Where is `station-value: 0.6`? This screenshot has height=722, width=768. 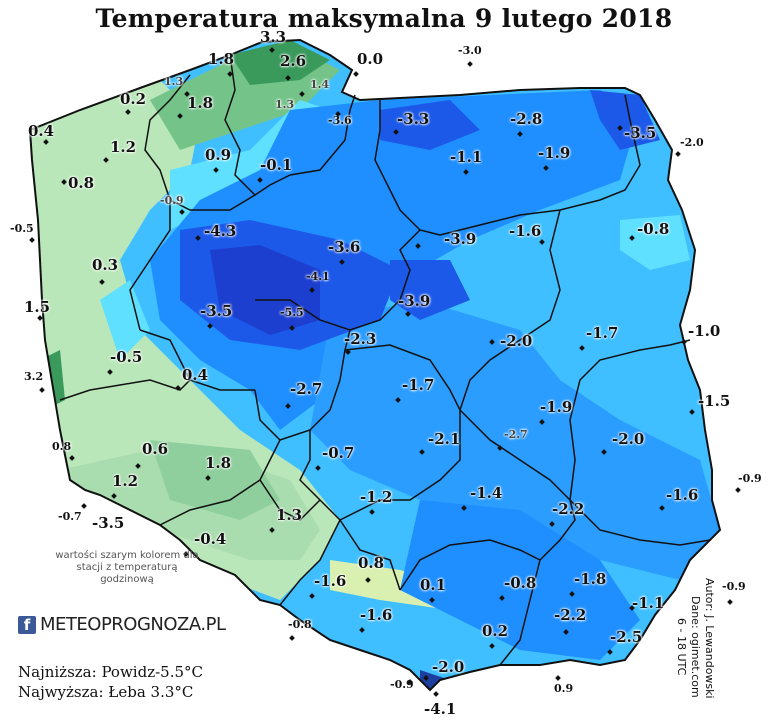
station-value: 0.6 is located at coordinates (155, 449).